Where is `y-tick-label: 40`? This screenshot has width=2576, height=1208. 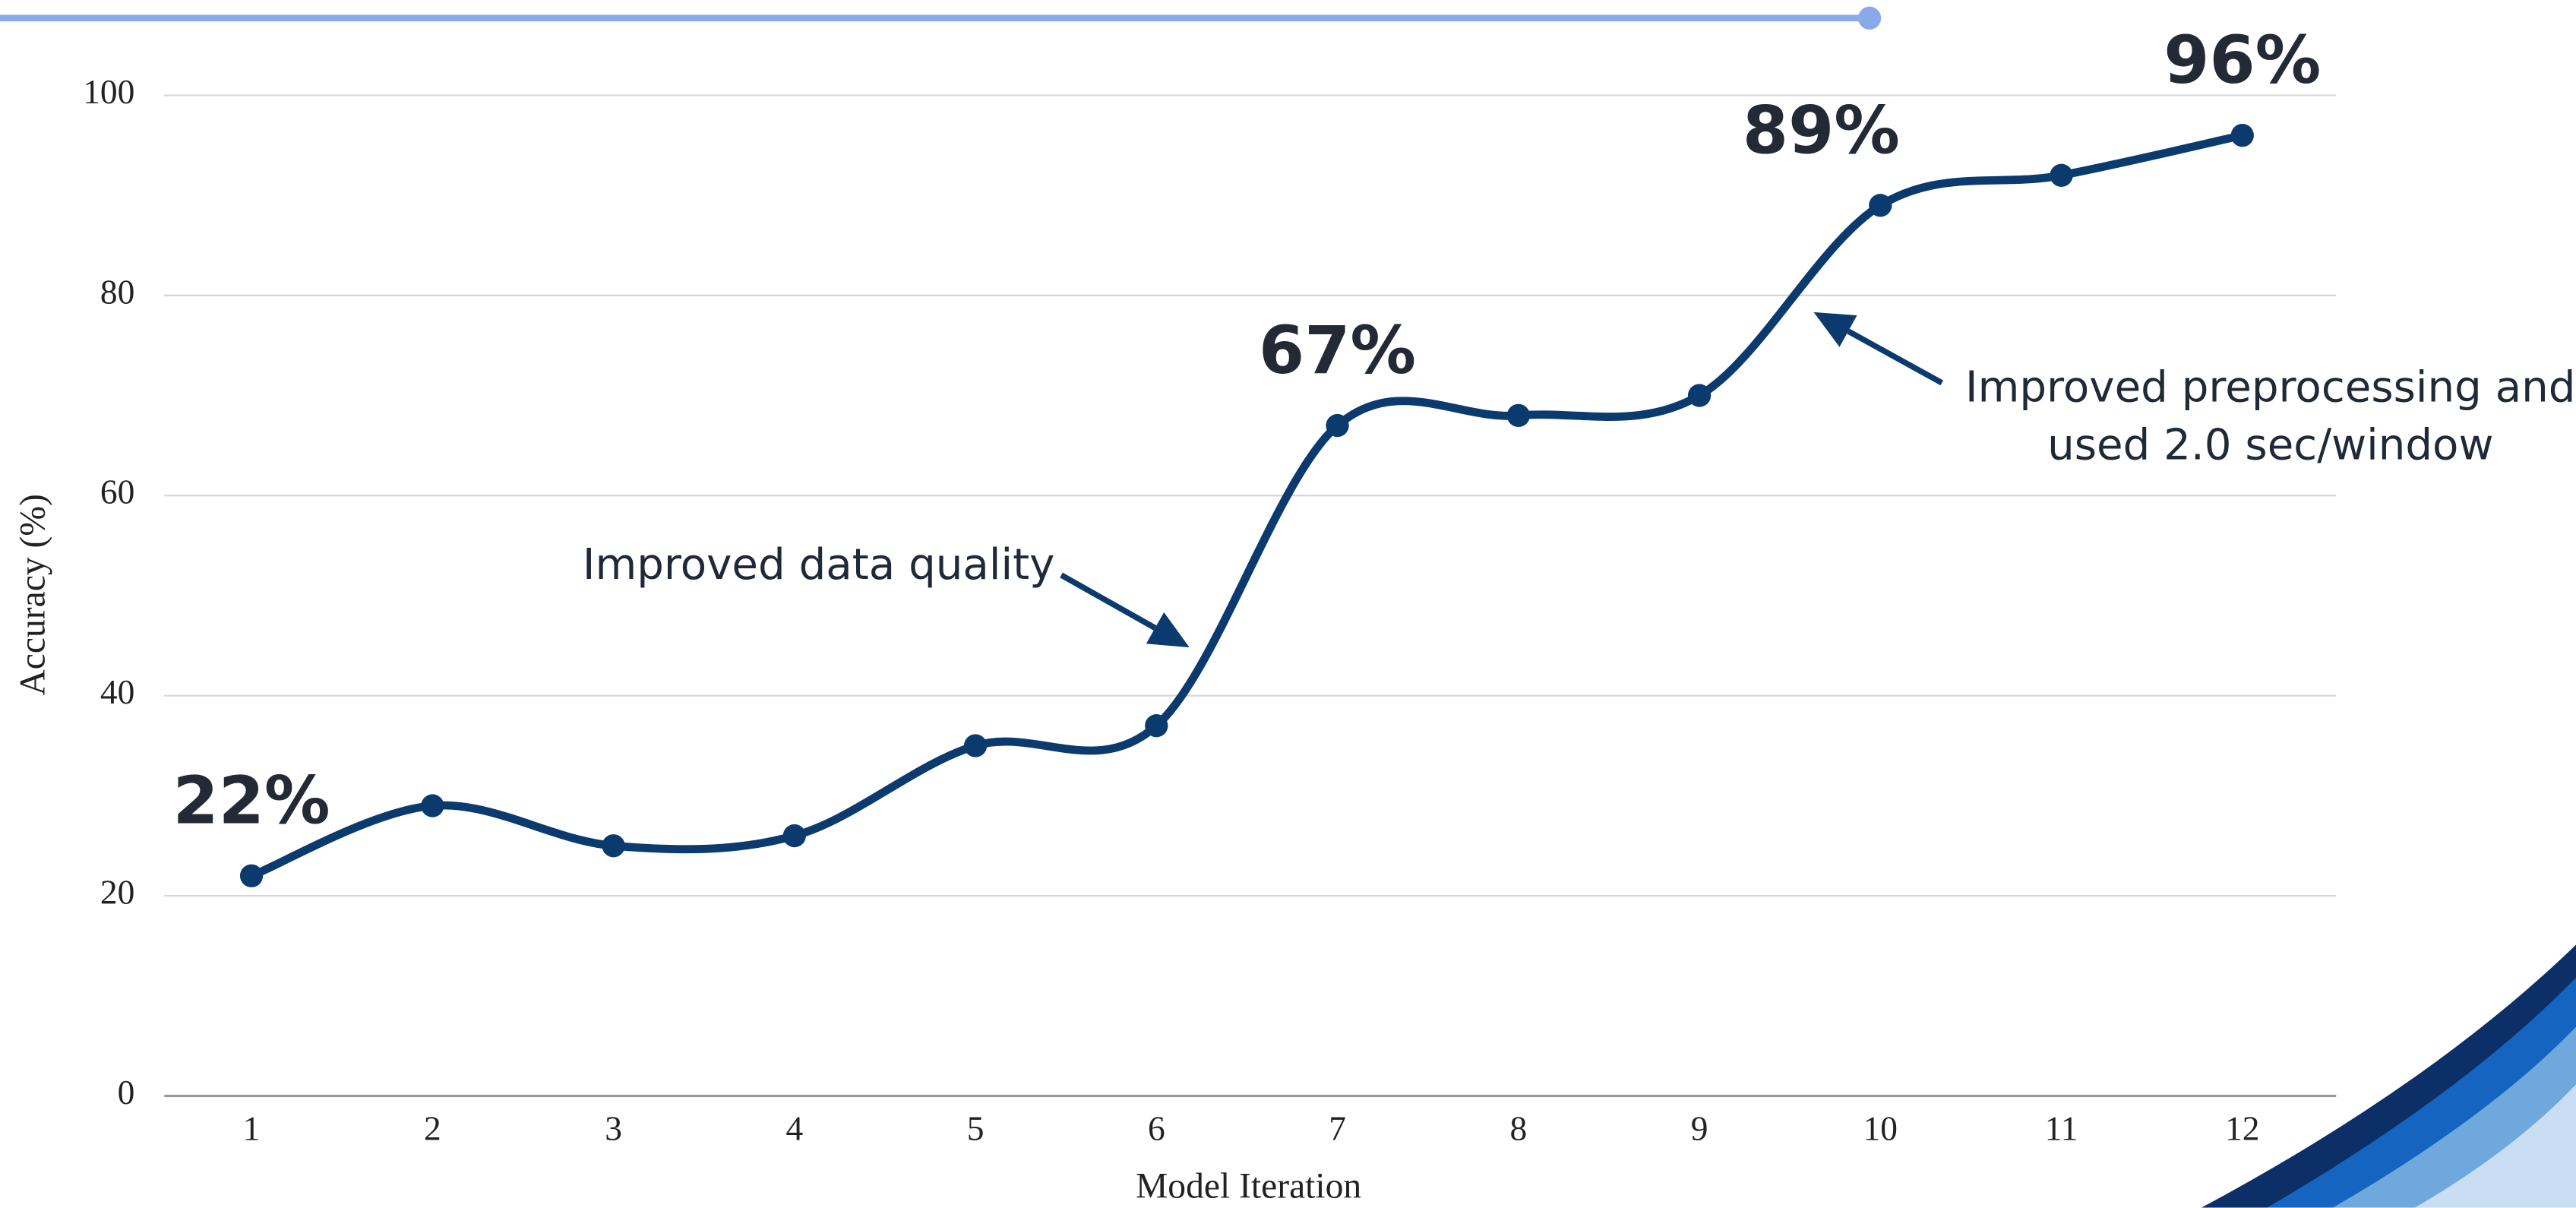
y-tick-label: 40 is located at coordinates (117, 692).